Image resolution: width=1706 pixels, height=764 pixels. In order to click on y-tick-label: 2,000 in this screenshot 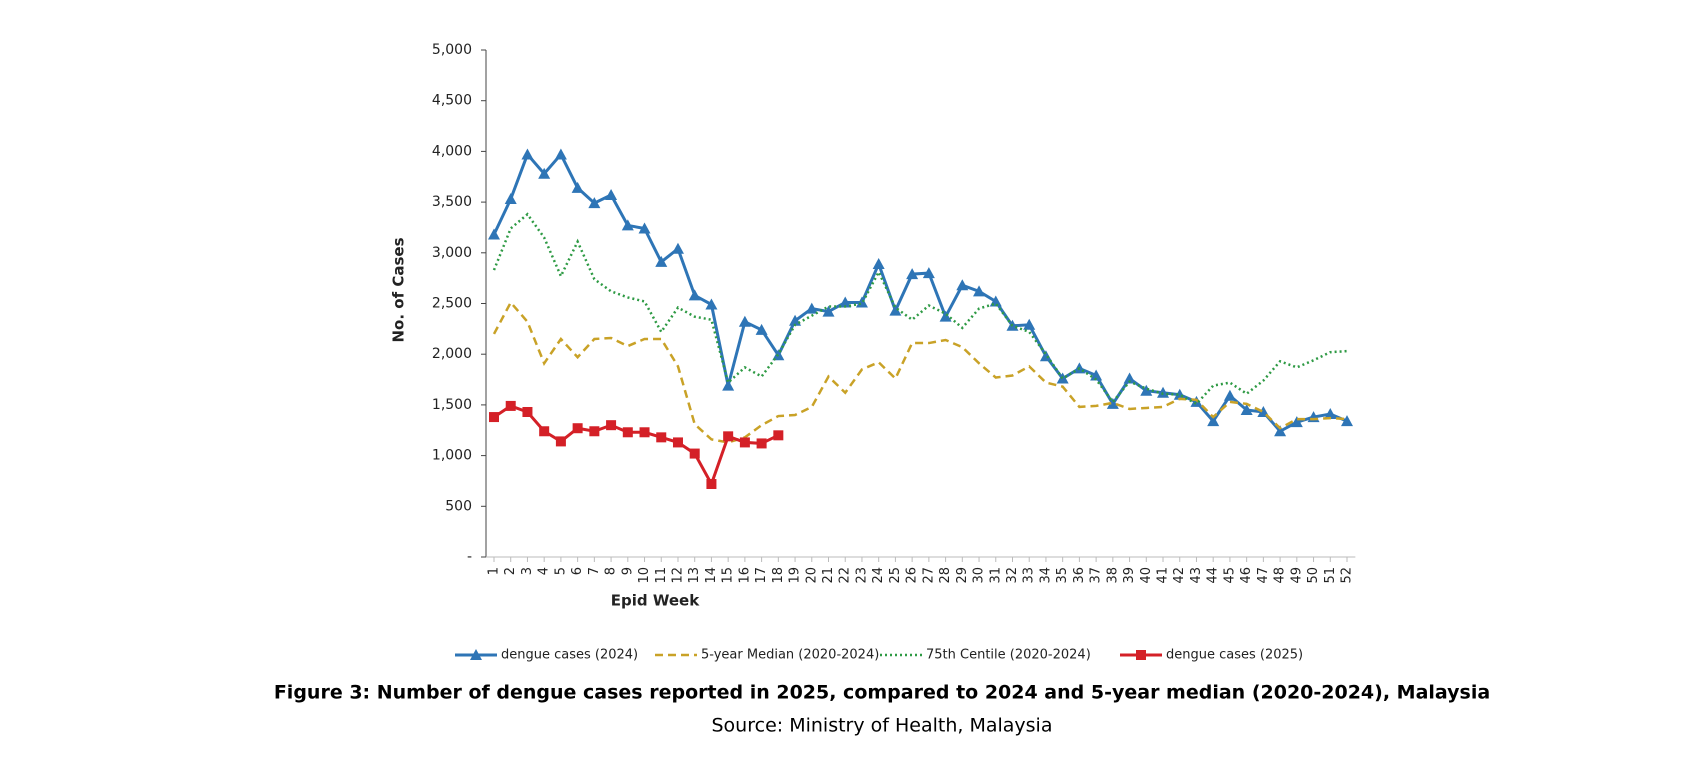, I will do `click(452, 354)`.